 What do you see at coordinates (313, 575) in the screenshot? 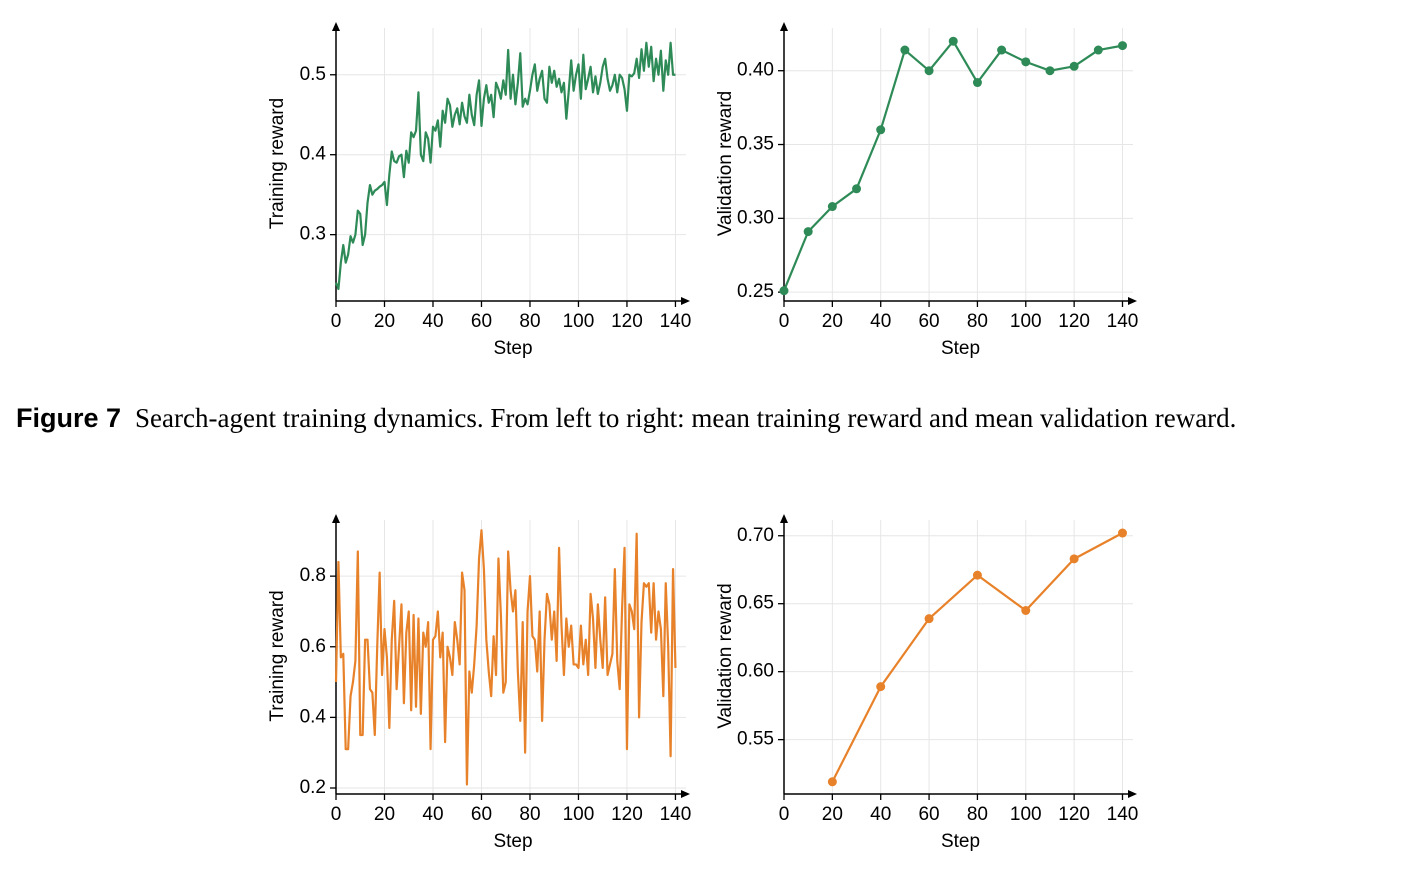
I see `y-tick-label: 0.8` at bounding box center [313, 575].